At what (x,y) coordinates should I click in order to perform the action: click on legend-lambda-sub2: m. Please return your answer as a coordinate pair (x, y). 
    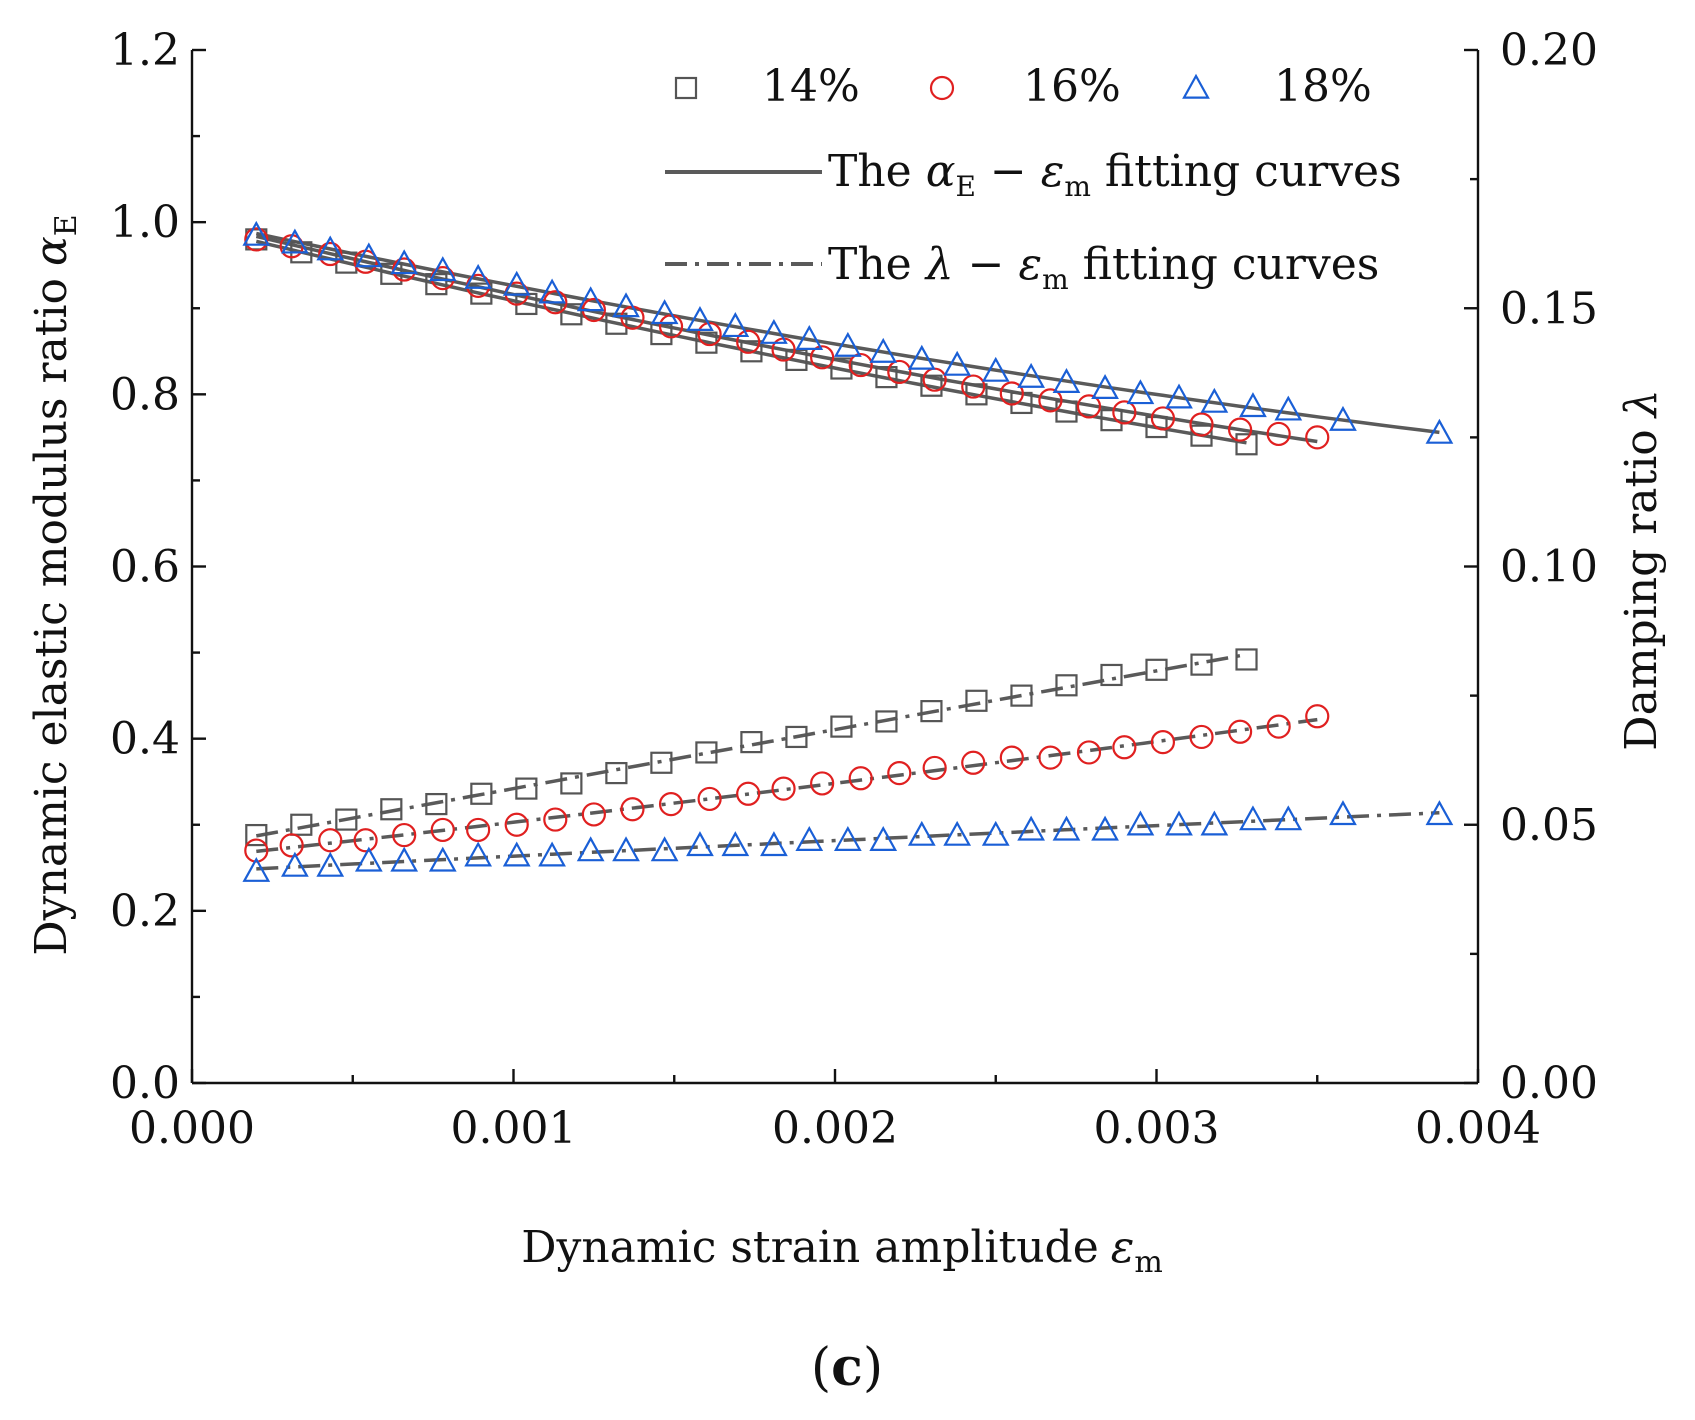
    Looking at the image, I should click on (1055, 279).